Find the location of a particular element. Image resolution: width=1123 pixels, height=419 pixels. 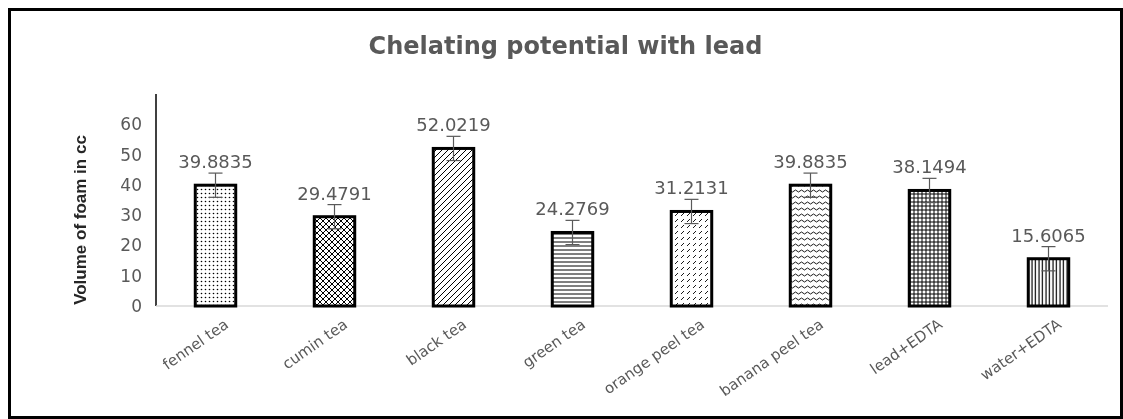

data-label: 24.2769 is located at coordinates (572, 209).